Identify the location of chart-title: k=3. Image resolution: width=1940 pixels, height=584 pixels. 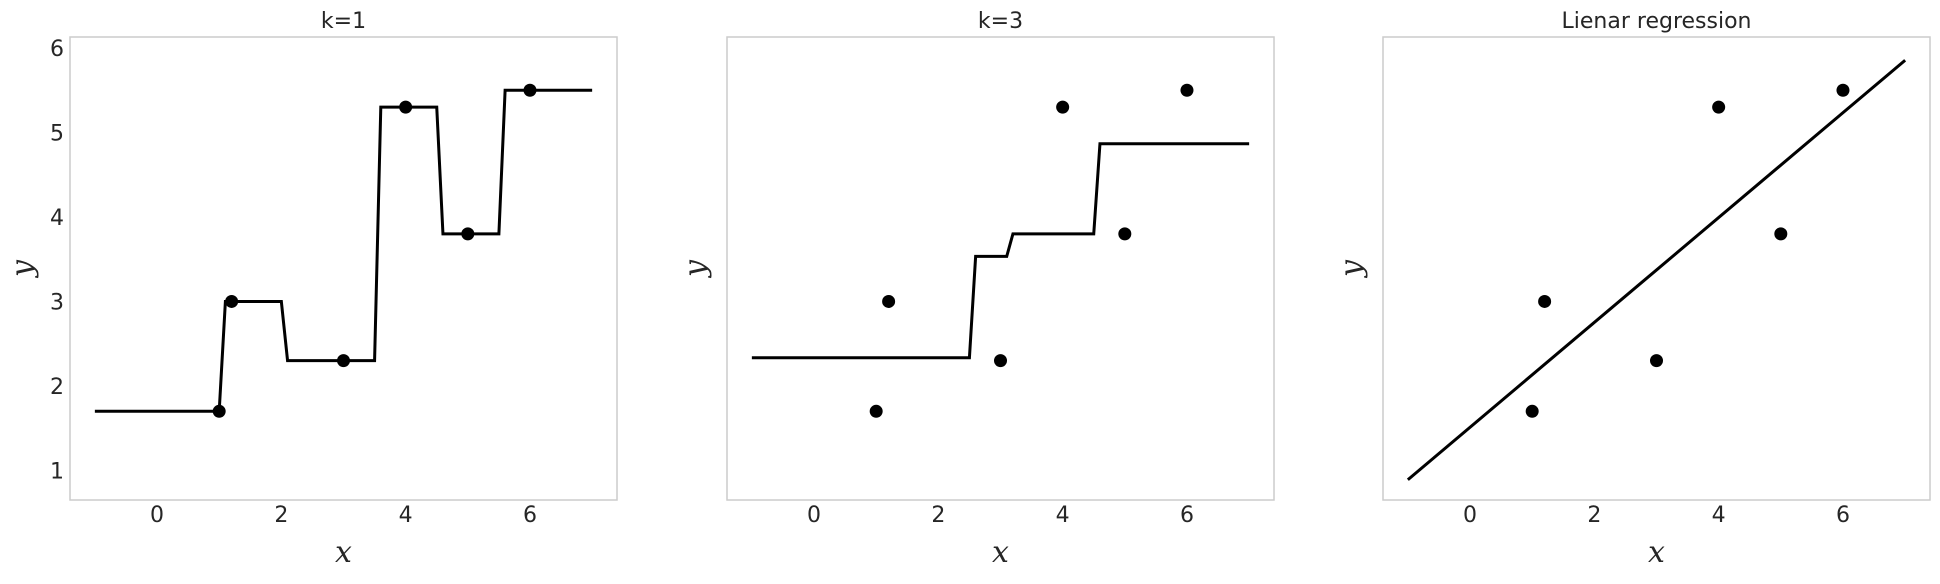
(1000, 21).